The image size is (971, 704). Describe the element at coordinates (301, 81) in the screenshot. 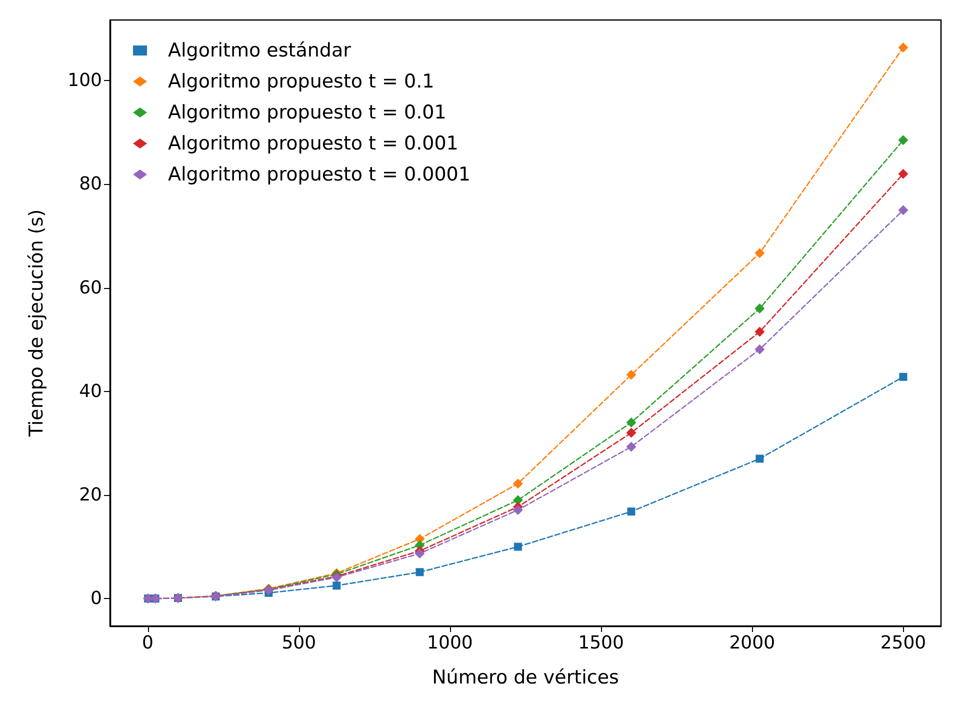

I see `legend-label: Algoritmo propuesto t = 0.1` at that location.